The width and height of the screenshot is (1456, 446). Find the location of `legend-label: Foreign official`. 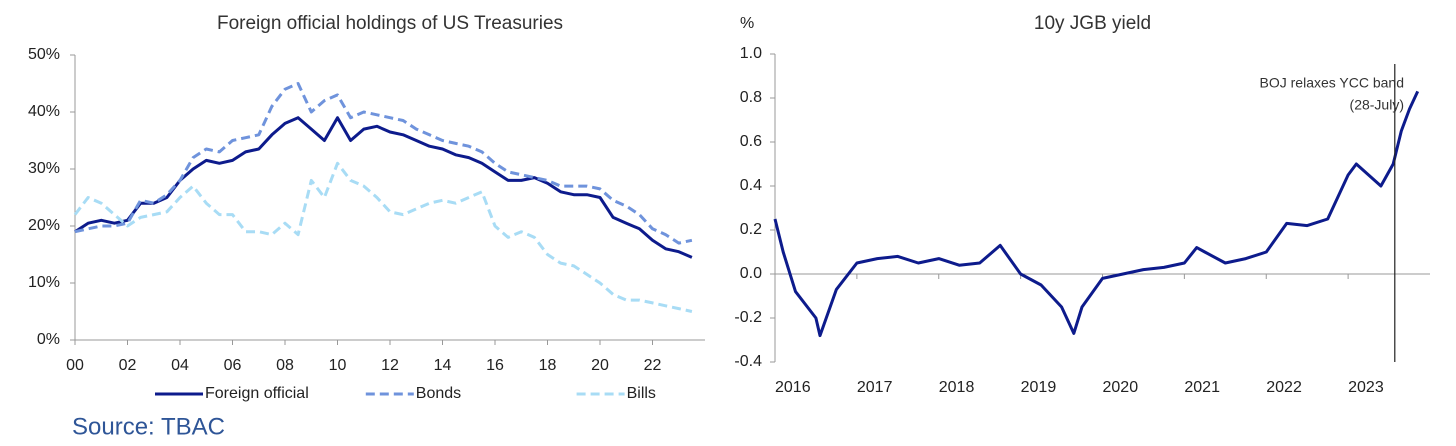

legend-label: Foreign official is located at coordinates (257, 393).